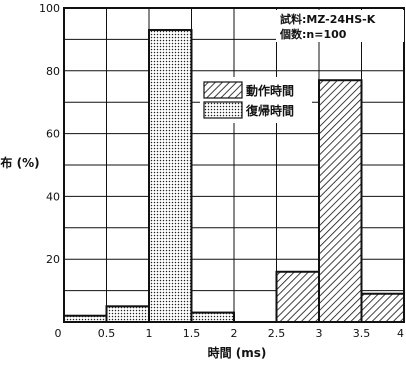  I want to click on y-tick-label: 40, so click(53, 196).